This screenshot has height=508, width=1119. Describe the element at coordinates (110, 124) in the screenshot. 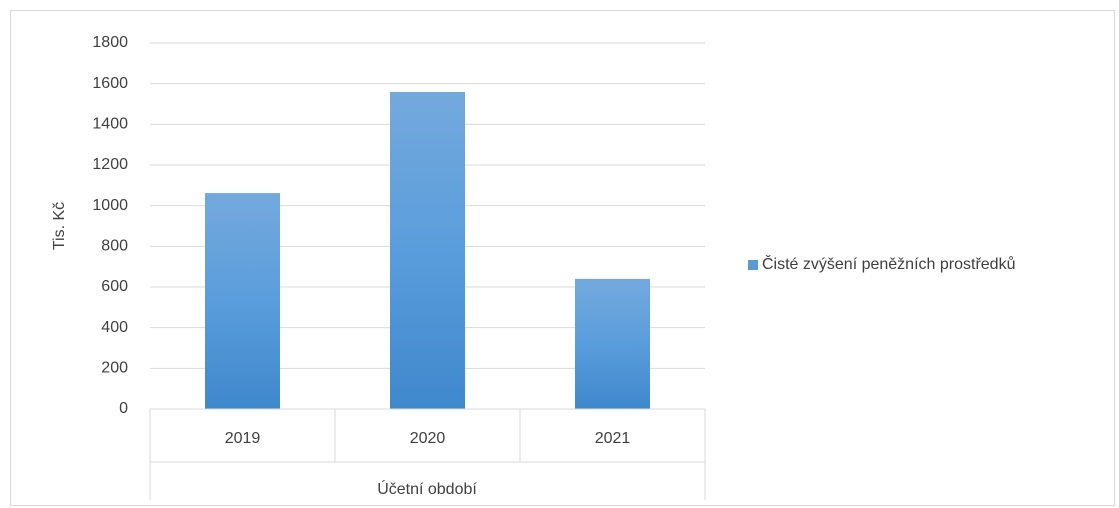

I see `y-tick-label: 1400` at that location.